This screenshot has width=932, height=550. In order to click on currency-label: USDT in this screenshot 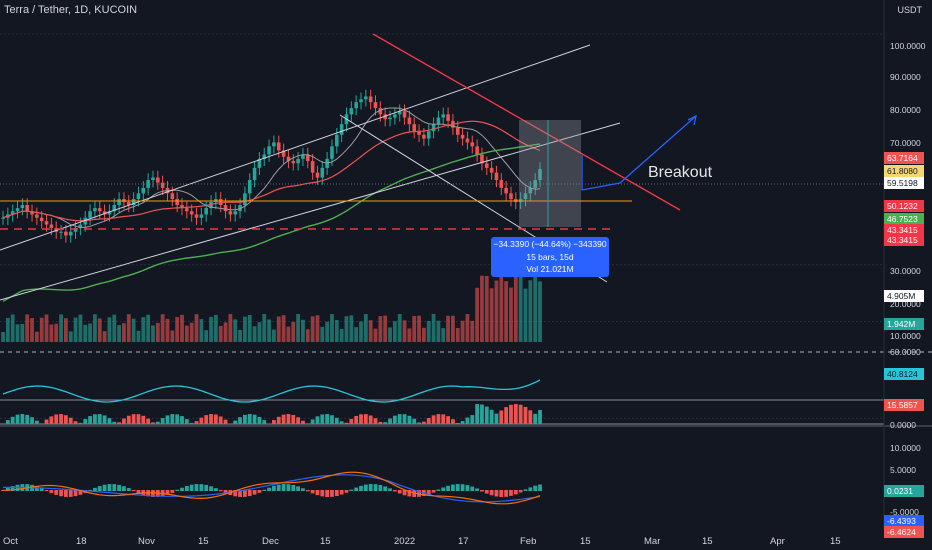, I will do `click(910, 10)`.